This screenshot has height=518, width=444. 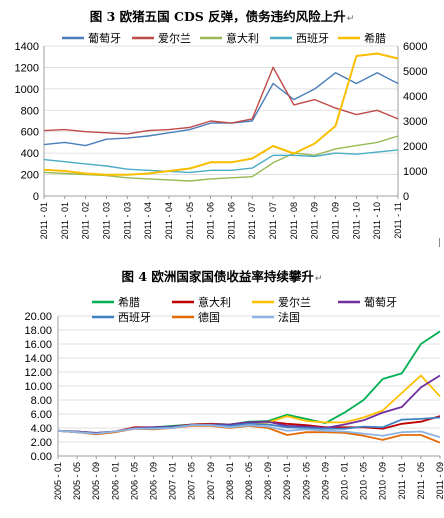 I want to click on y-tick-label: 0.00, so click(x=41, y=457).